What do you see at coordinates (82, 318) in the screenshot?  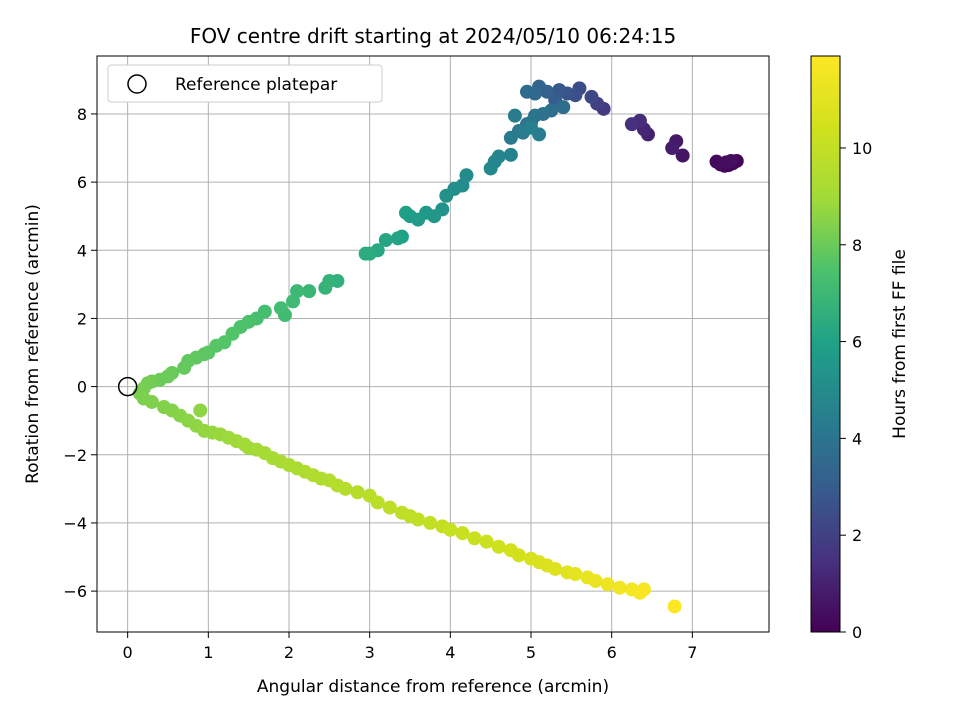 I see `y-tick-label: 2` at bounding box center [82, 318].